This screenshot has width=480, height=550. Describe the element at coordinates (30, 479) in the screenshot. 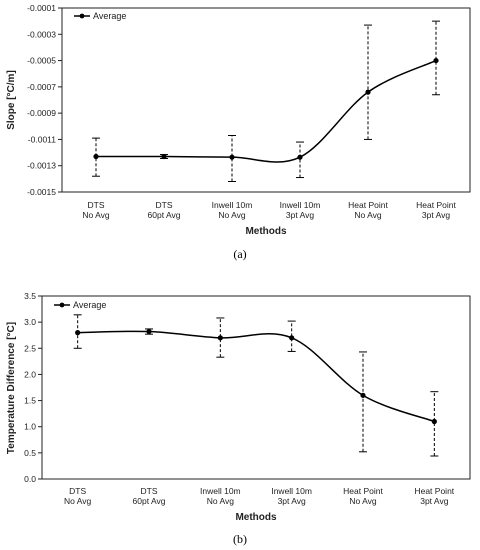

I see `y-tick-label-b: 0.0` at that location.